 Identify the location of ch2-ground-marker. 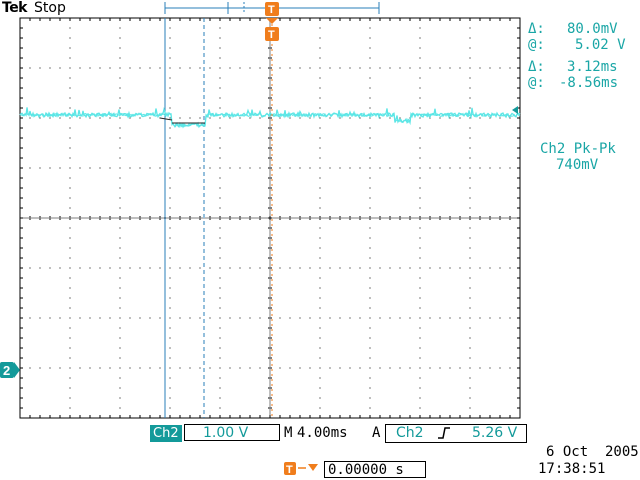
(10, 370).